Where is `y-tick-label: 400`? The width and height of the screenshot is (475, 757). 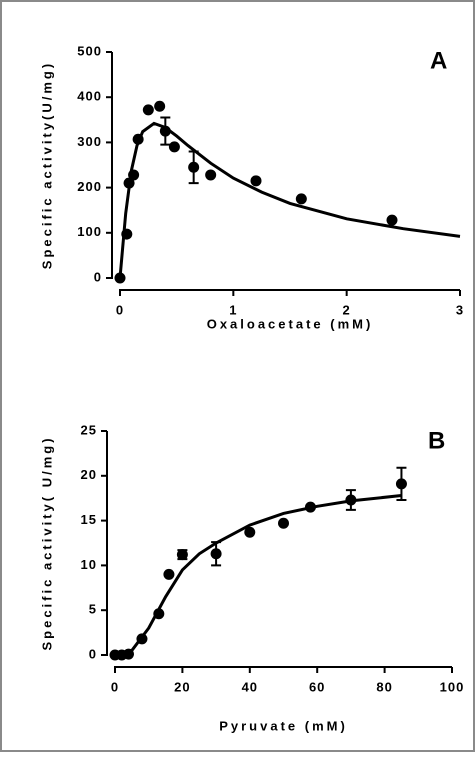 y-tick-label: 400 is located at coordinates (89, 96).